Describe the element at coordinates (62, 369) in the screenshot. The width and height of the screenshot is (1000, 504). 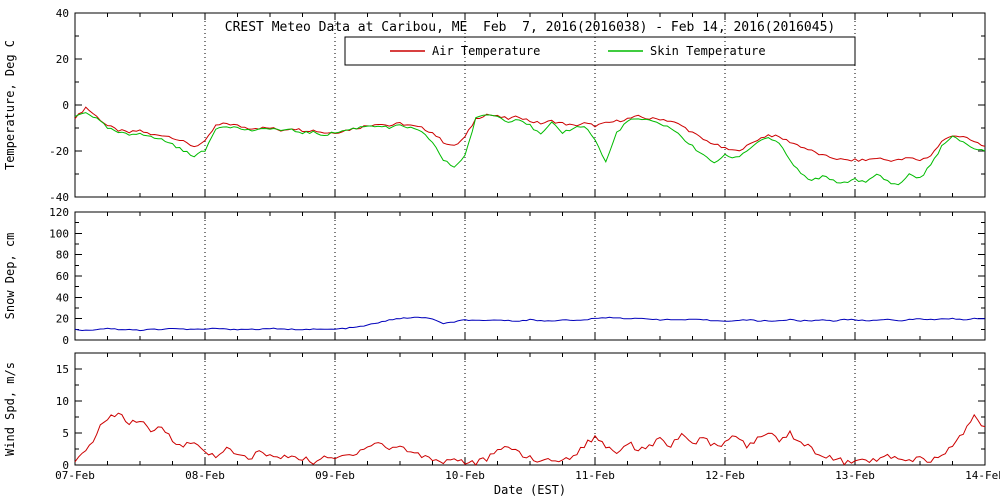
I see `y-tick-label: 15` at that location.